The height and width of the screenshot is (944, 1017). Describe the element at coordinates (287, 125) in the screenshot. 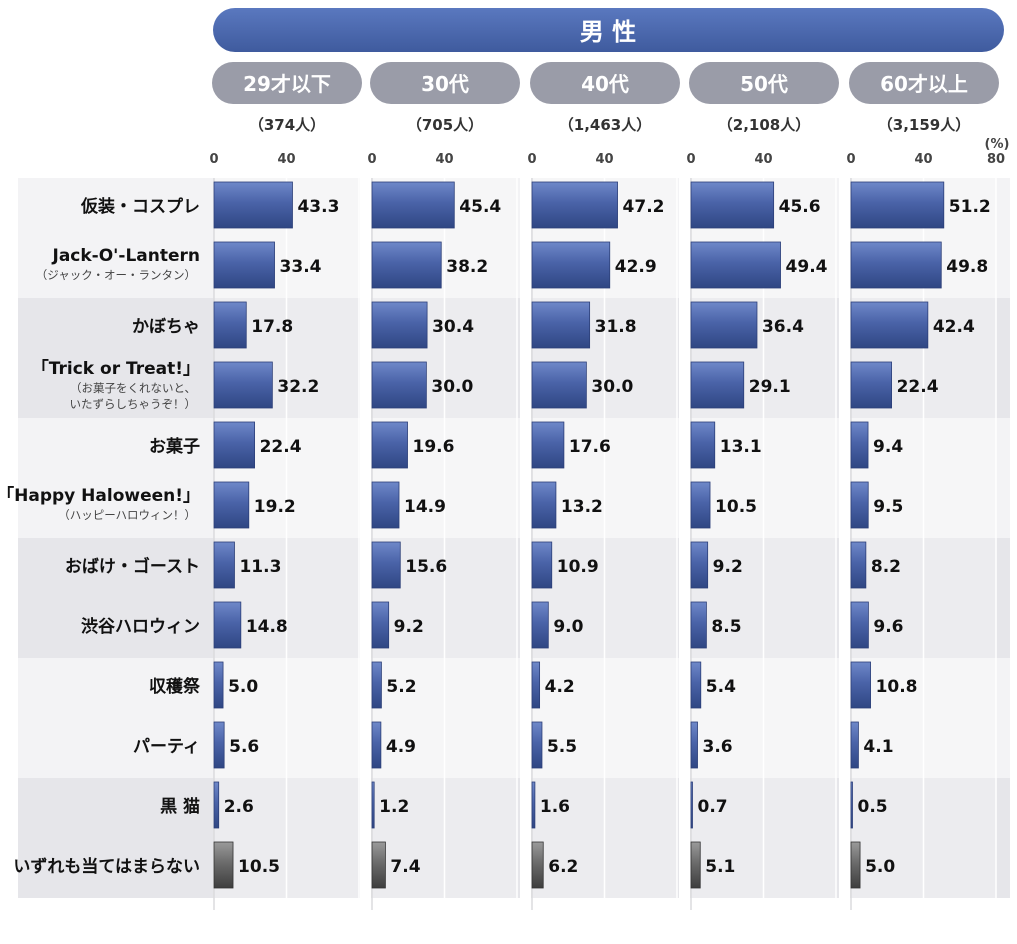

I see `group-sample-size: （374人）` at that location.